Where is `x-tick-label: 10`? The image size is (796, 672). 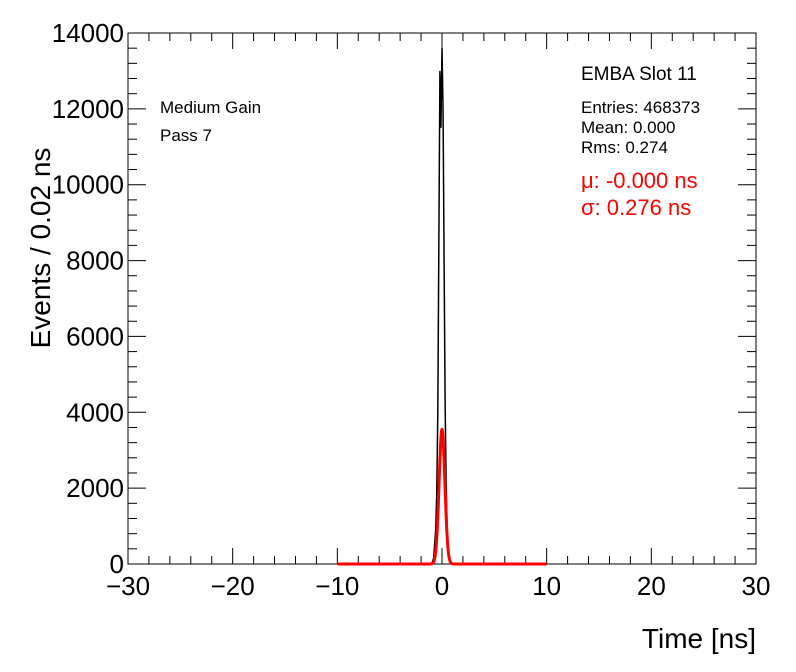 x-tick-label: 10 is located at coordinates (546, 586).